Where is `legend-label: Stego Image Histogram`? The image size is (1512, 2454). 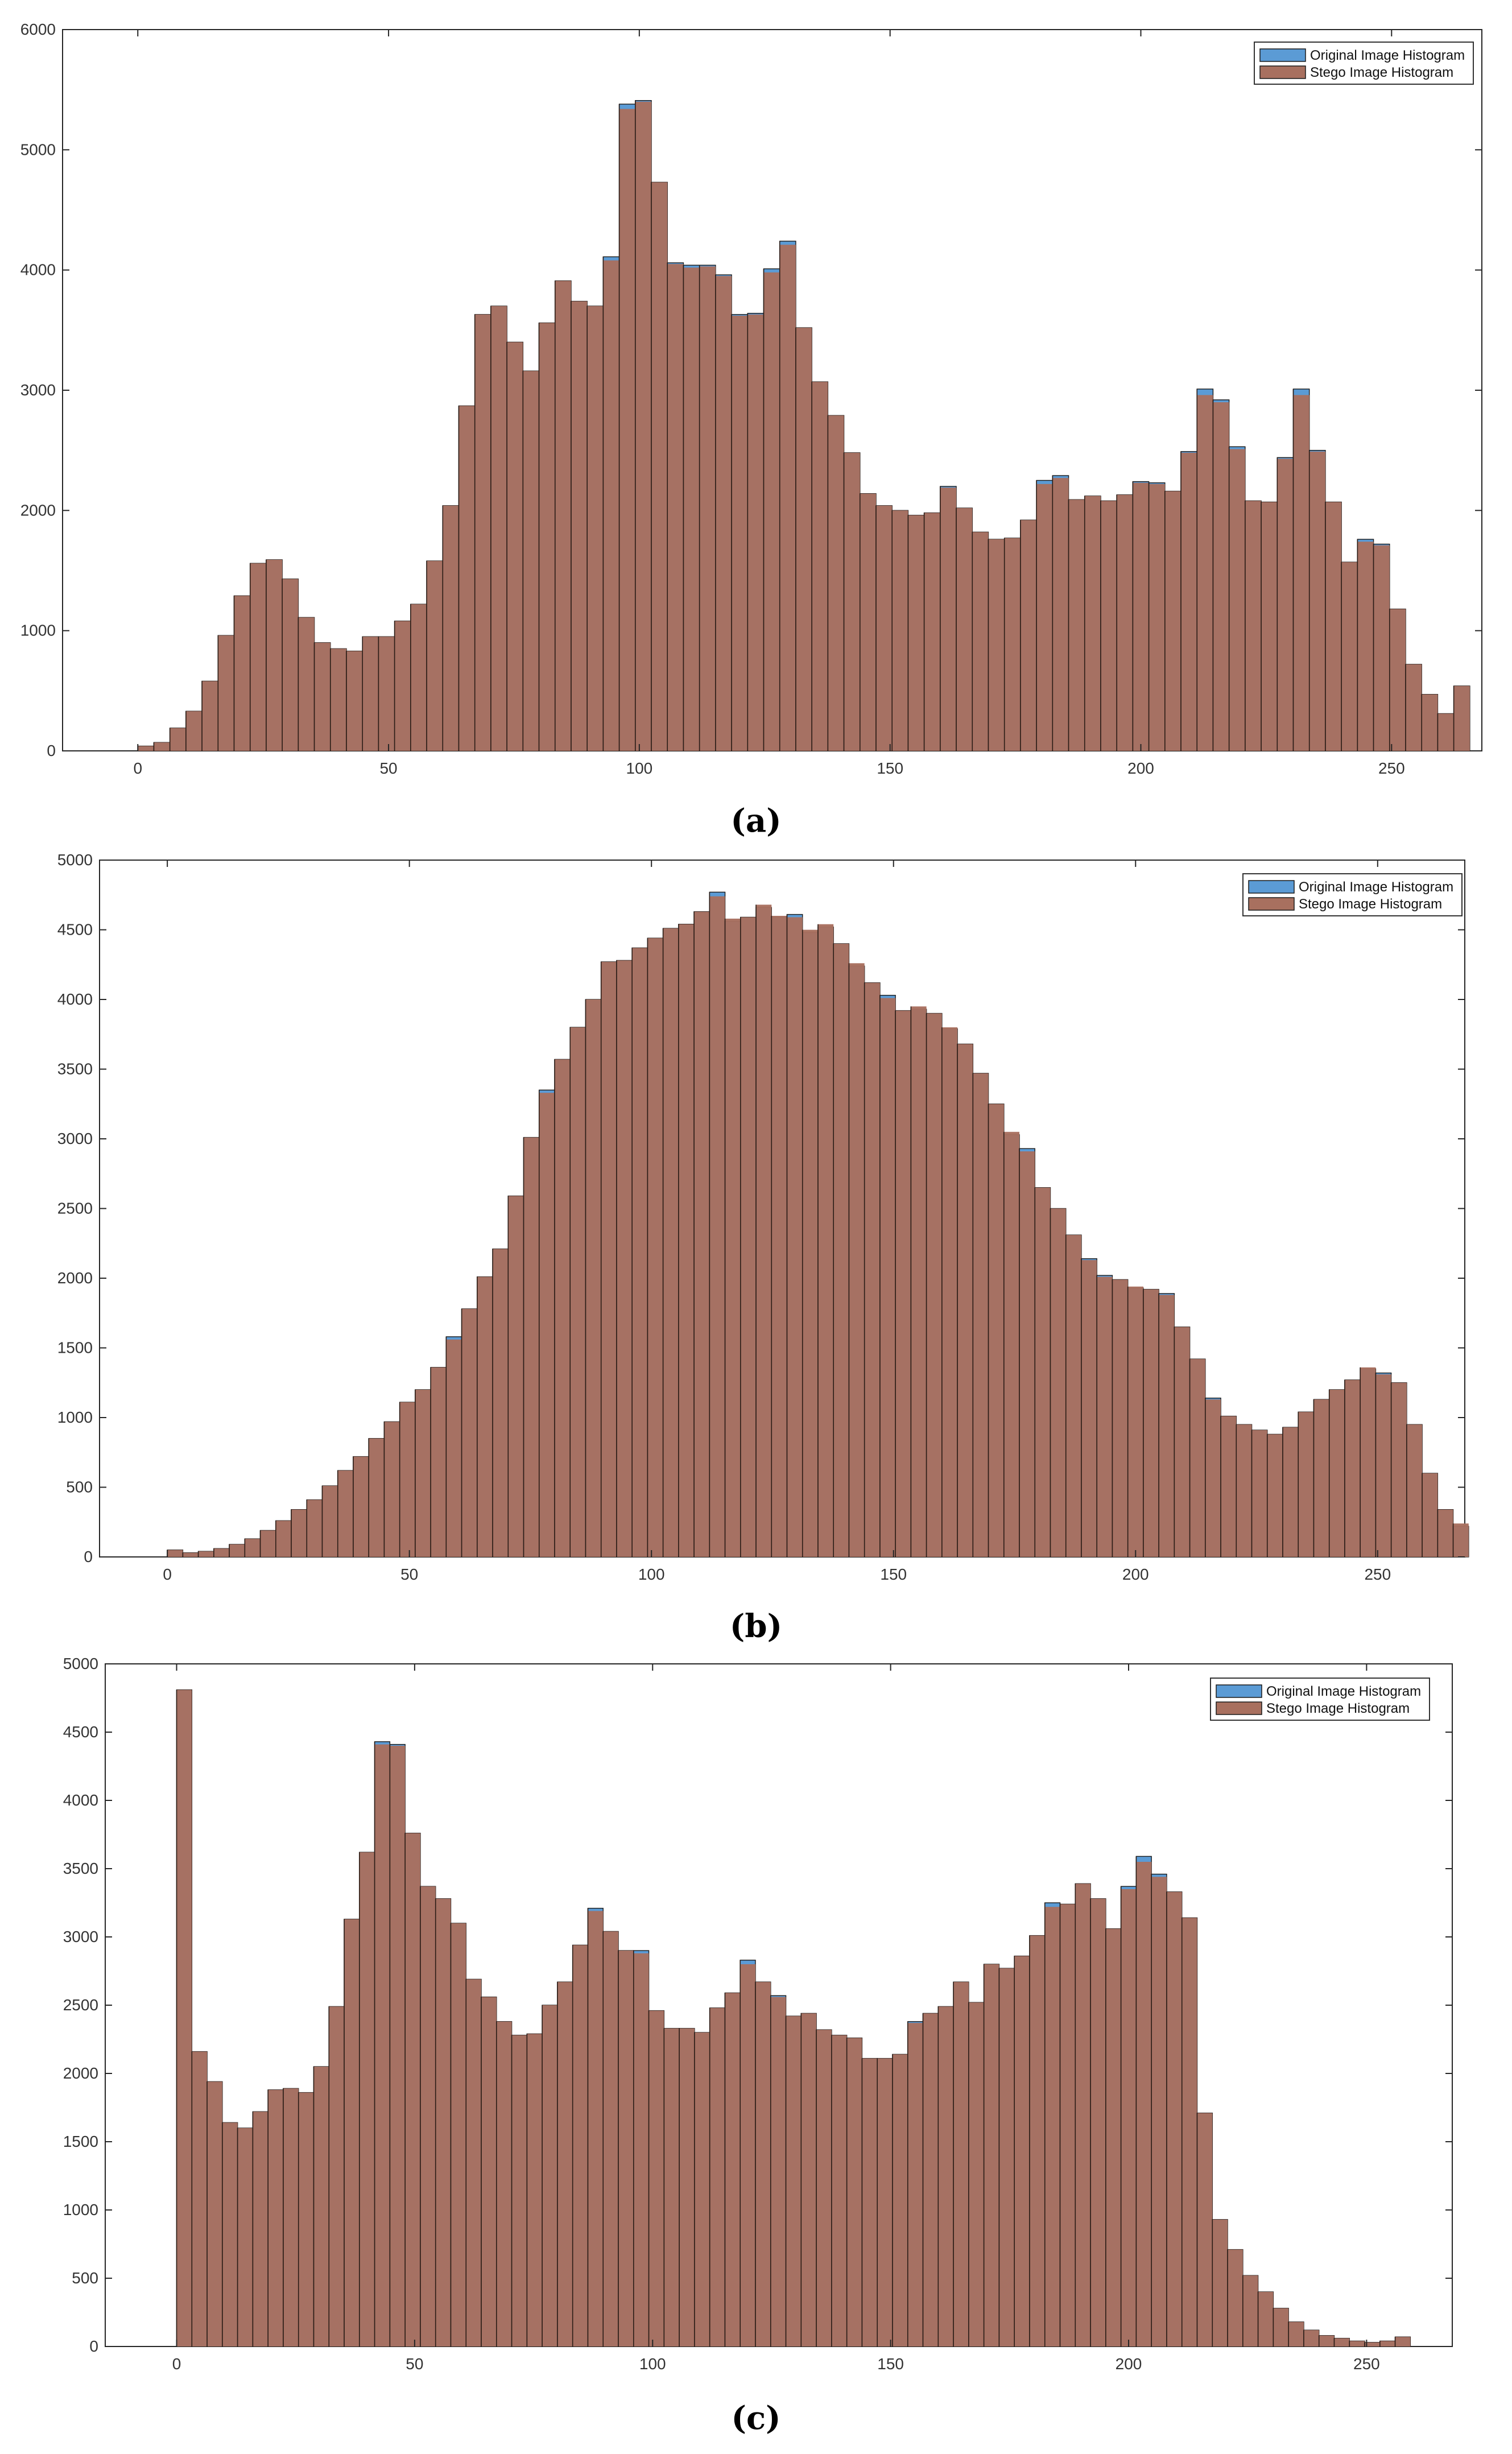
legend-label: Stego Image Histogram is located at coordinates (1381, 72).